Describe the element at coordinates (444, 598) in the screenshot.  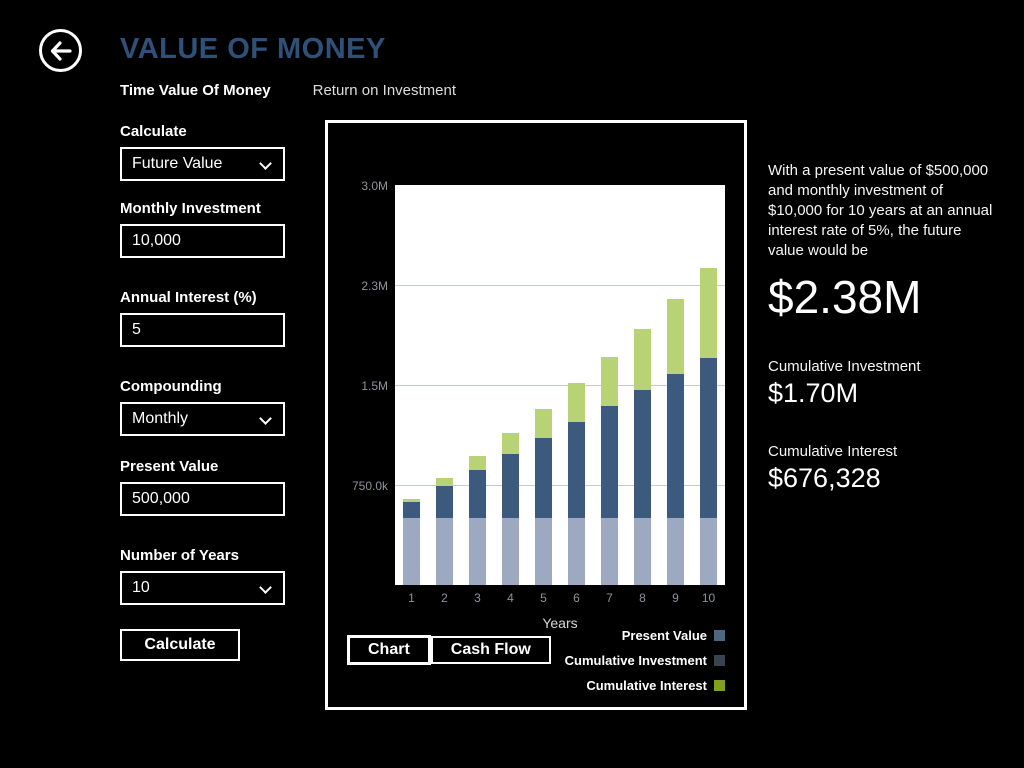
I see `x-tick-label: 2` at that location.